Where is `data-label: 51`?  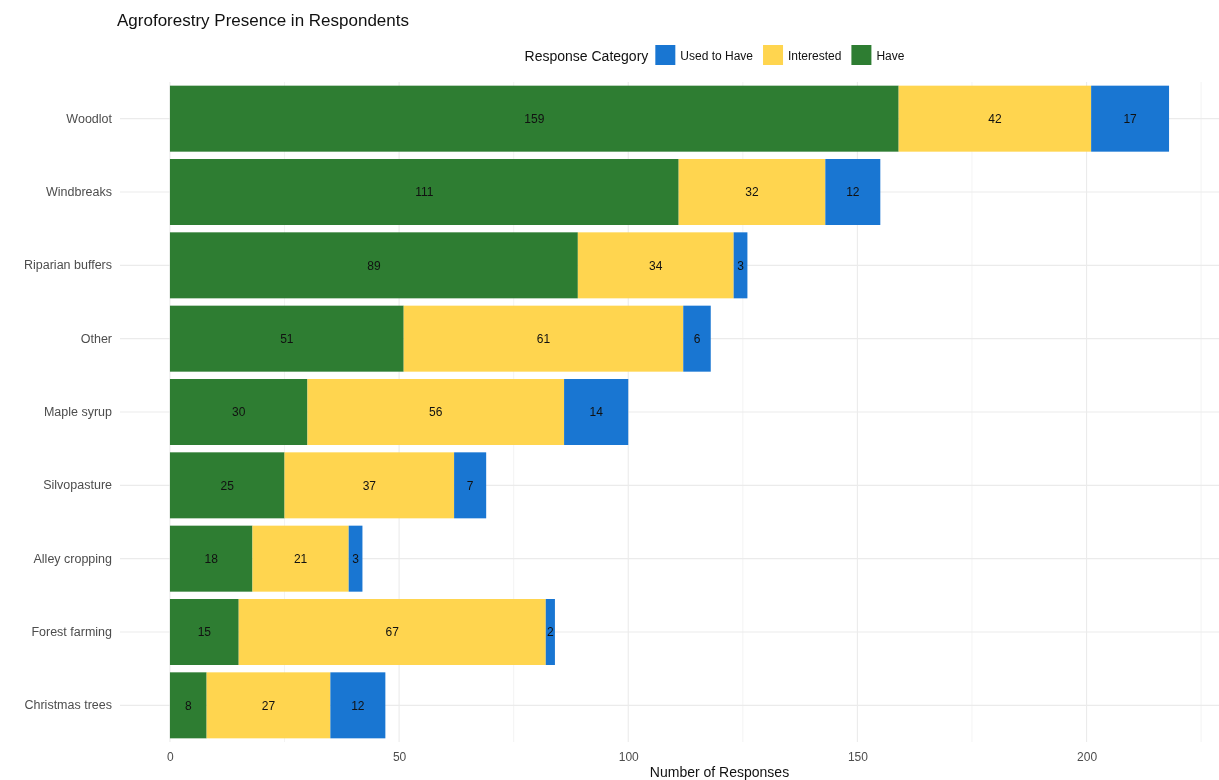
data-label: 51 is located at coordinates (287, 338).